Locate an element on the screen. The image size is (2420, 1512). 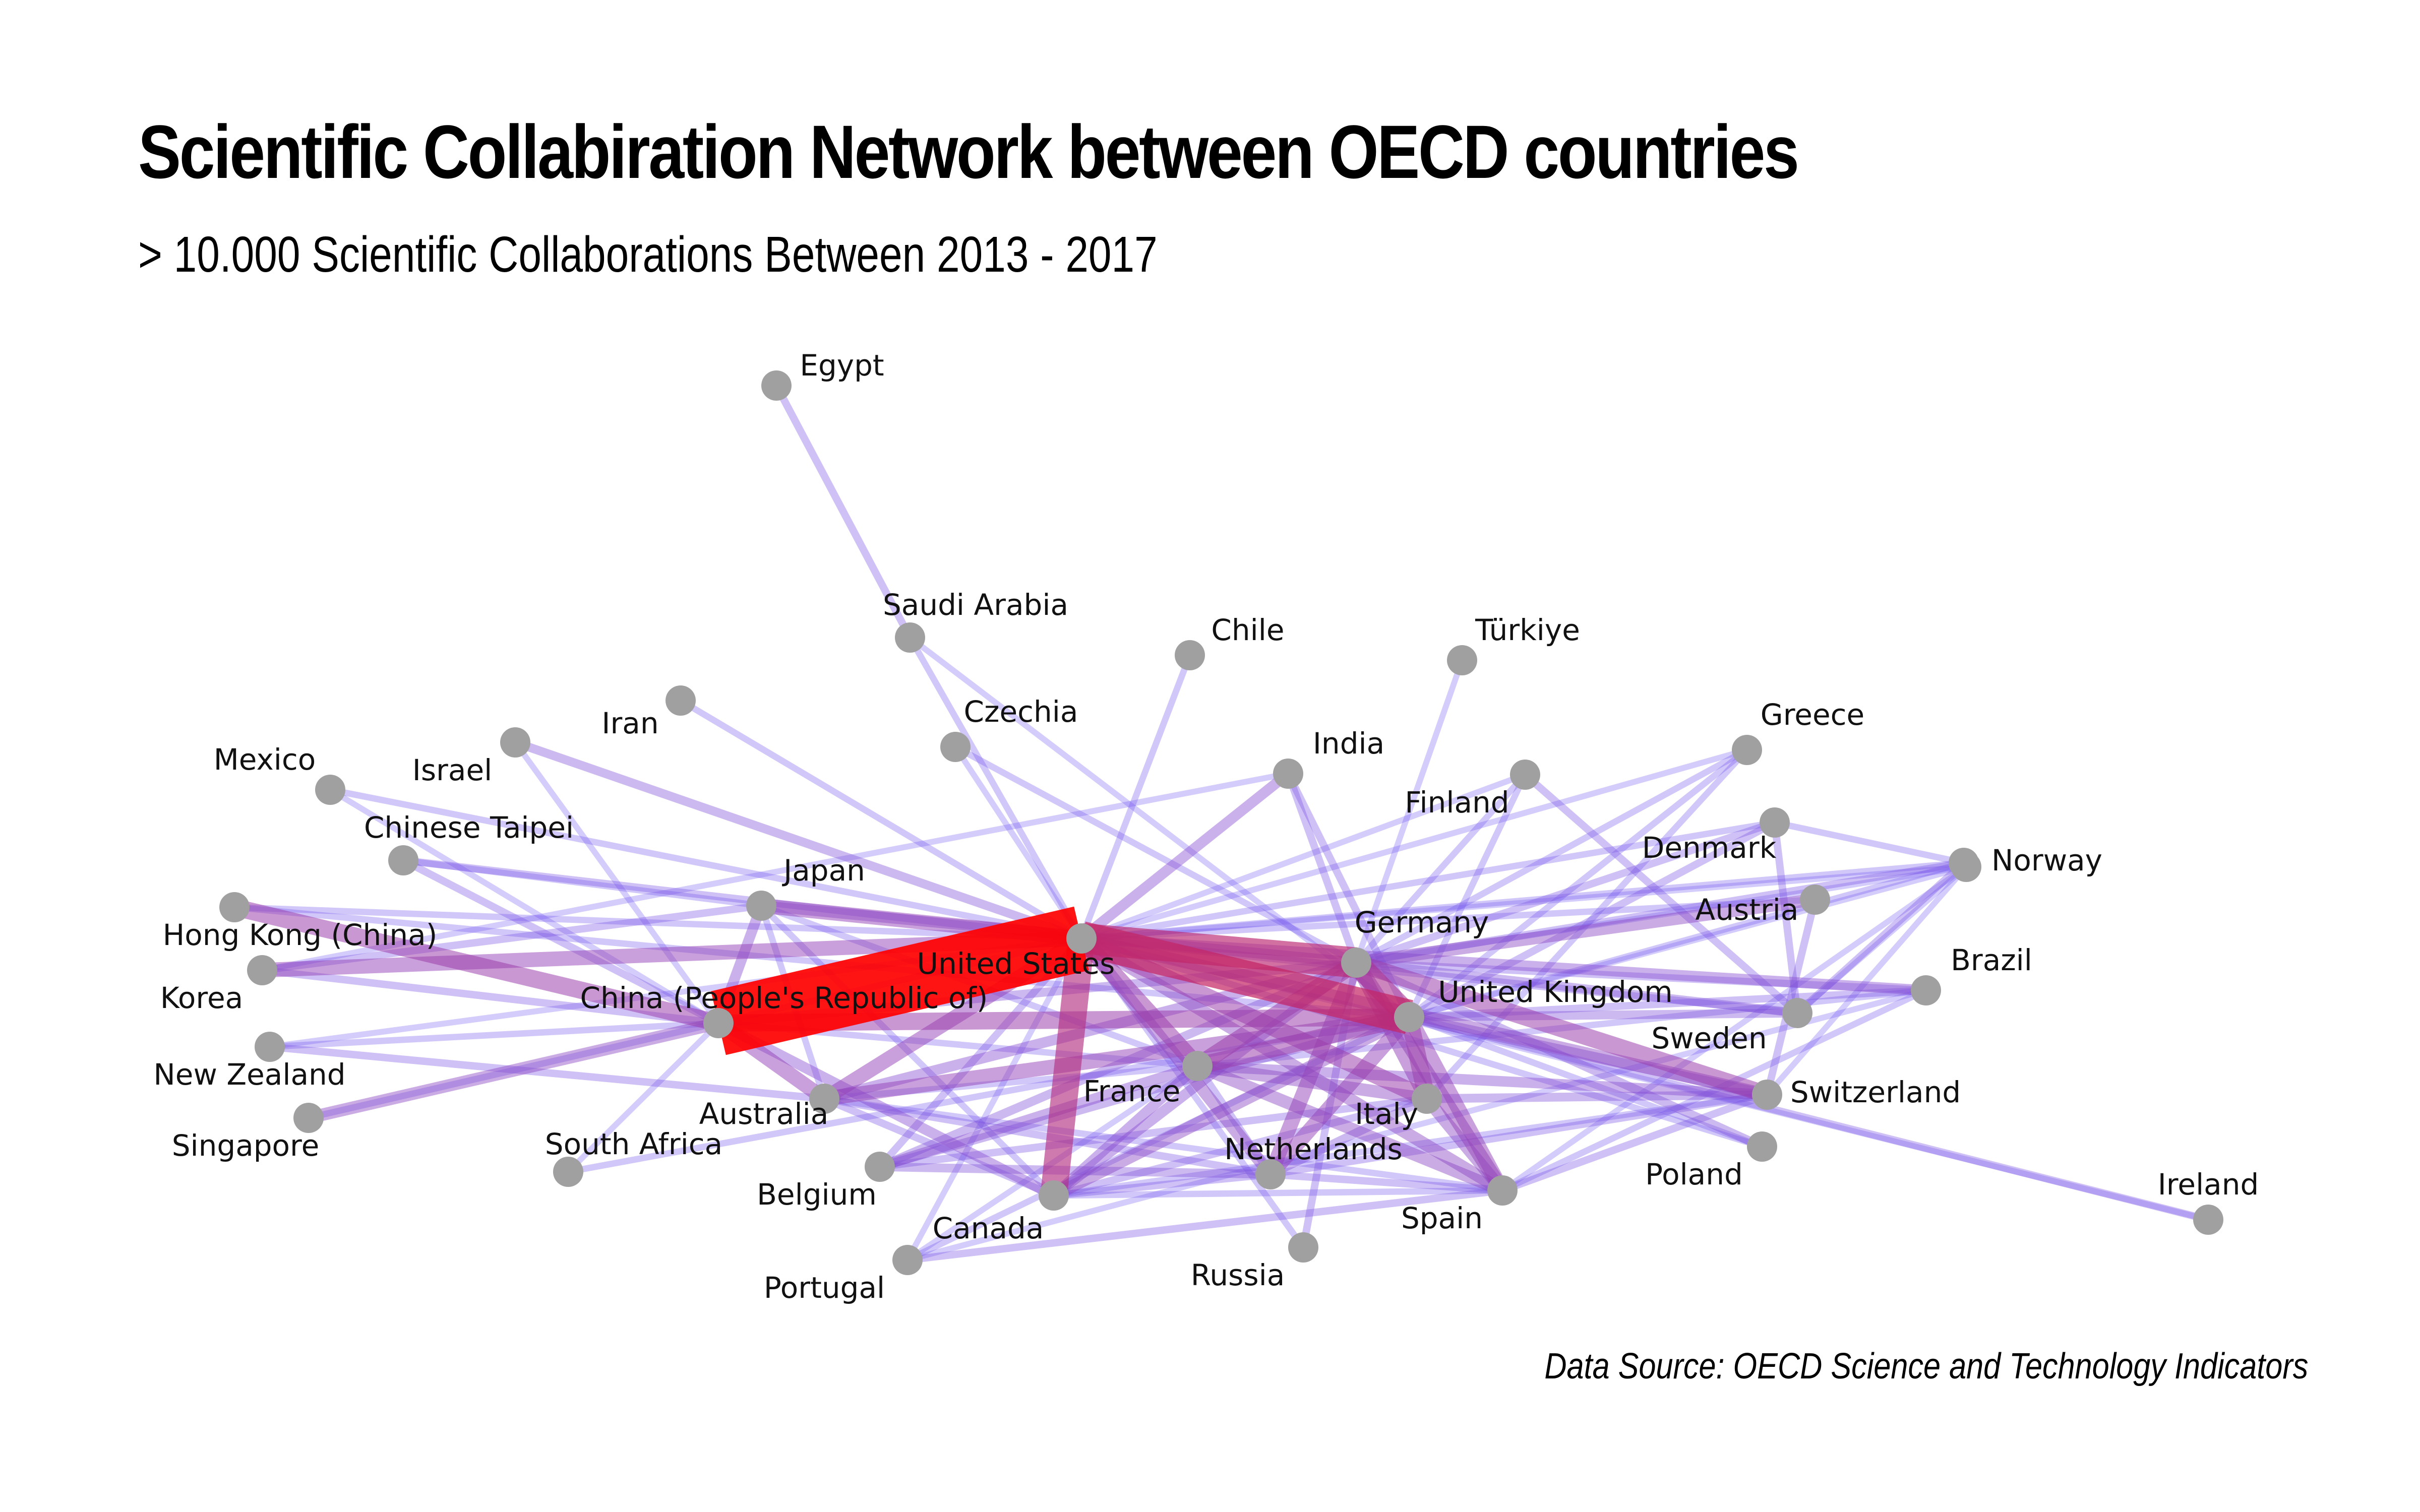
edge-nl-ch is located at coordinates (1518, 1134).